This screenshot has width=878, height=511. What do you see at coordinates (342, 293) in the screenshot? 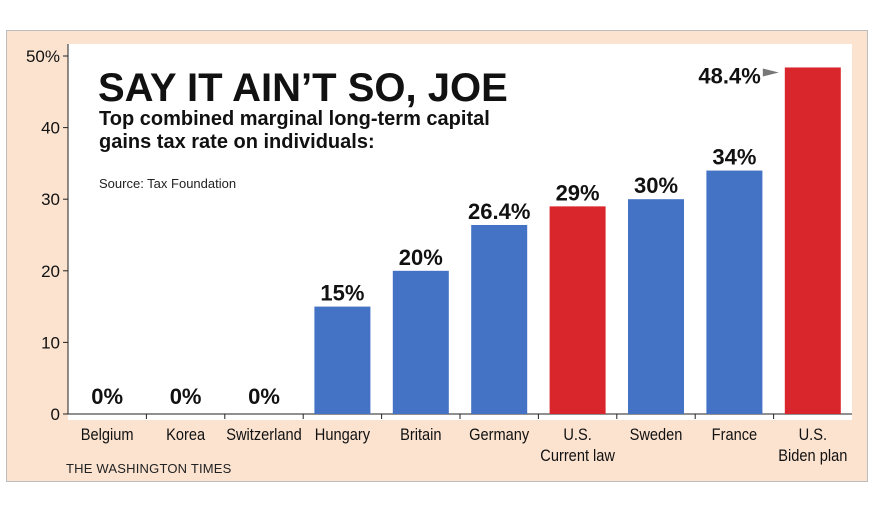
I see `value-label: 15%` at bounding box center [342, 293].